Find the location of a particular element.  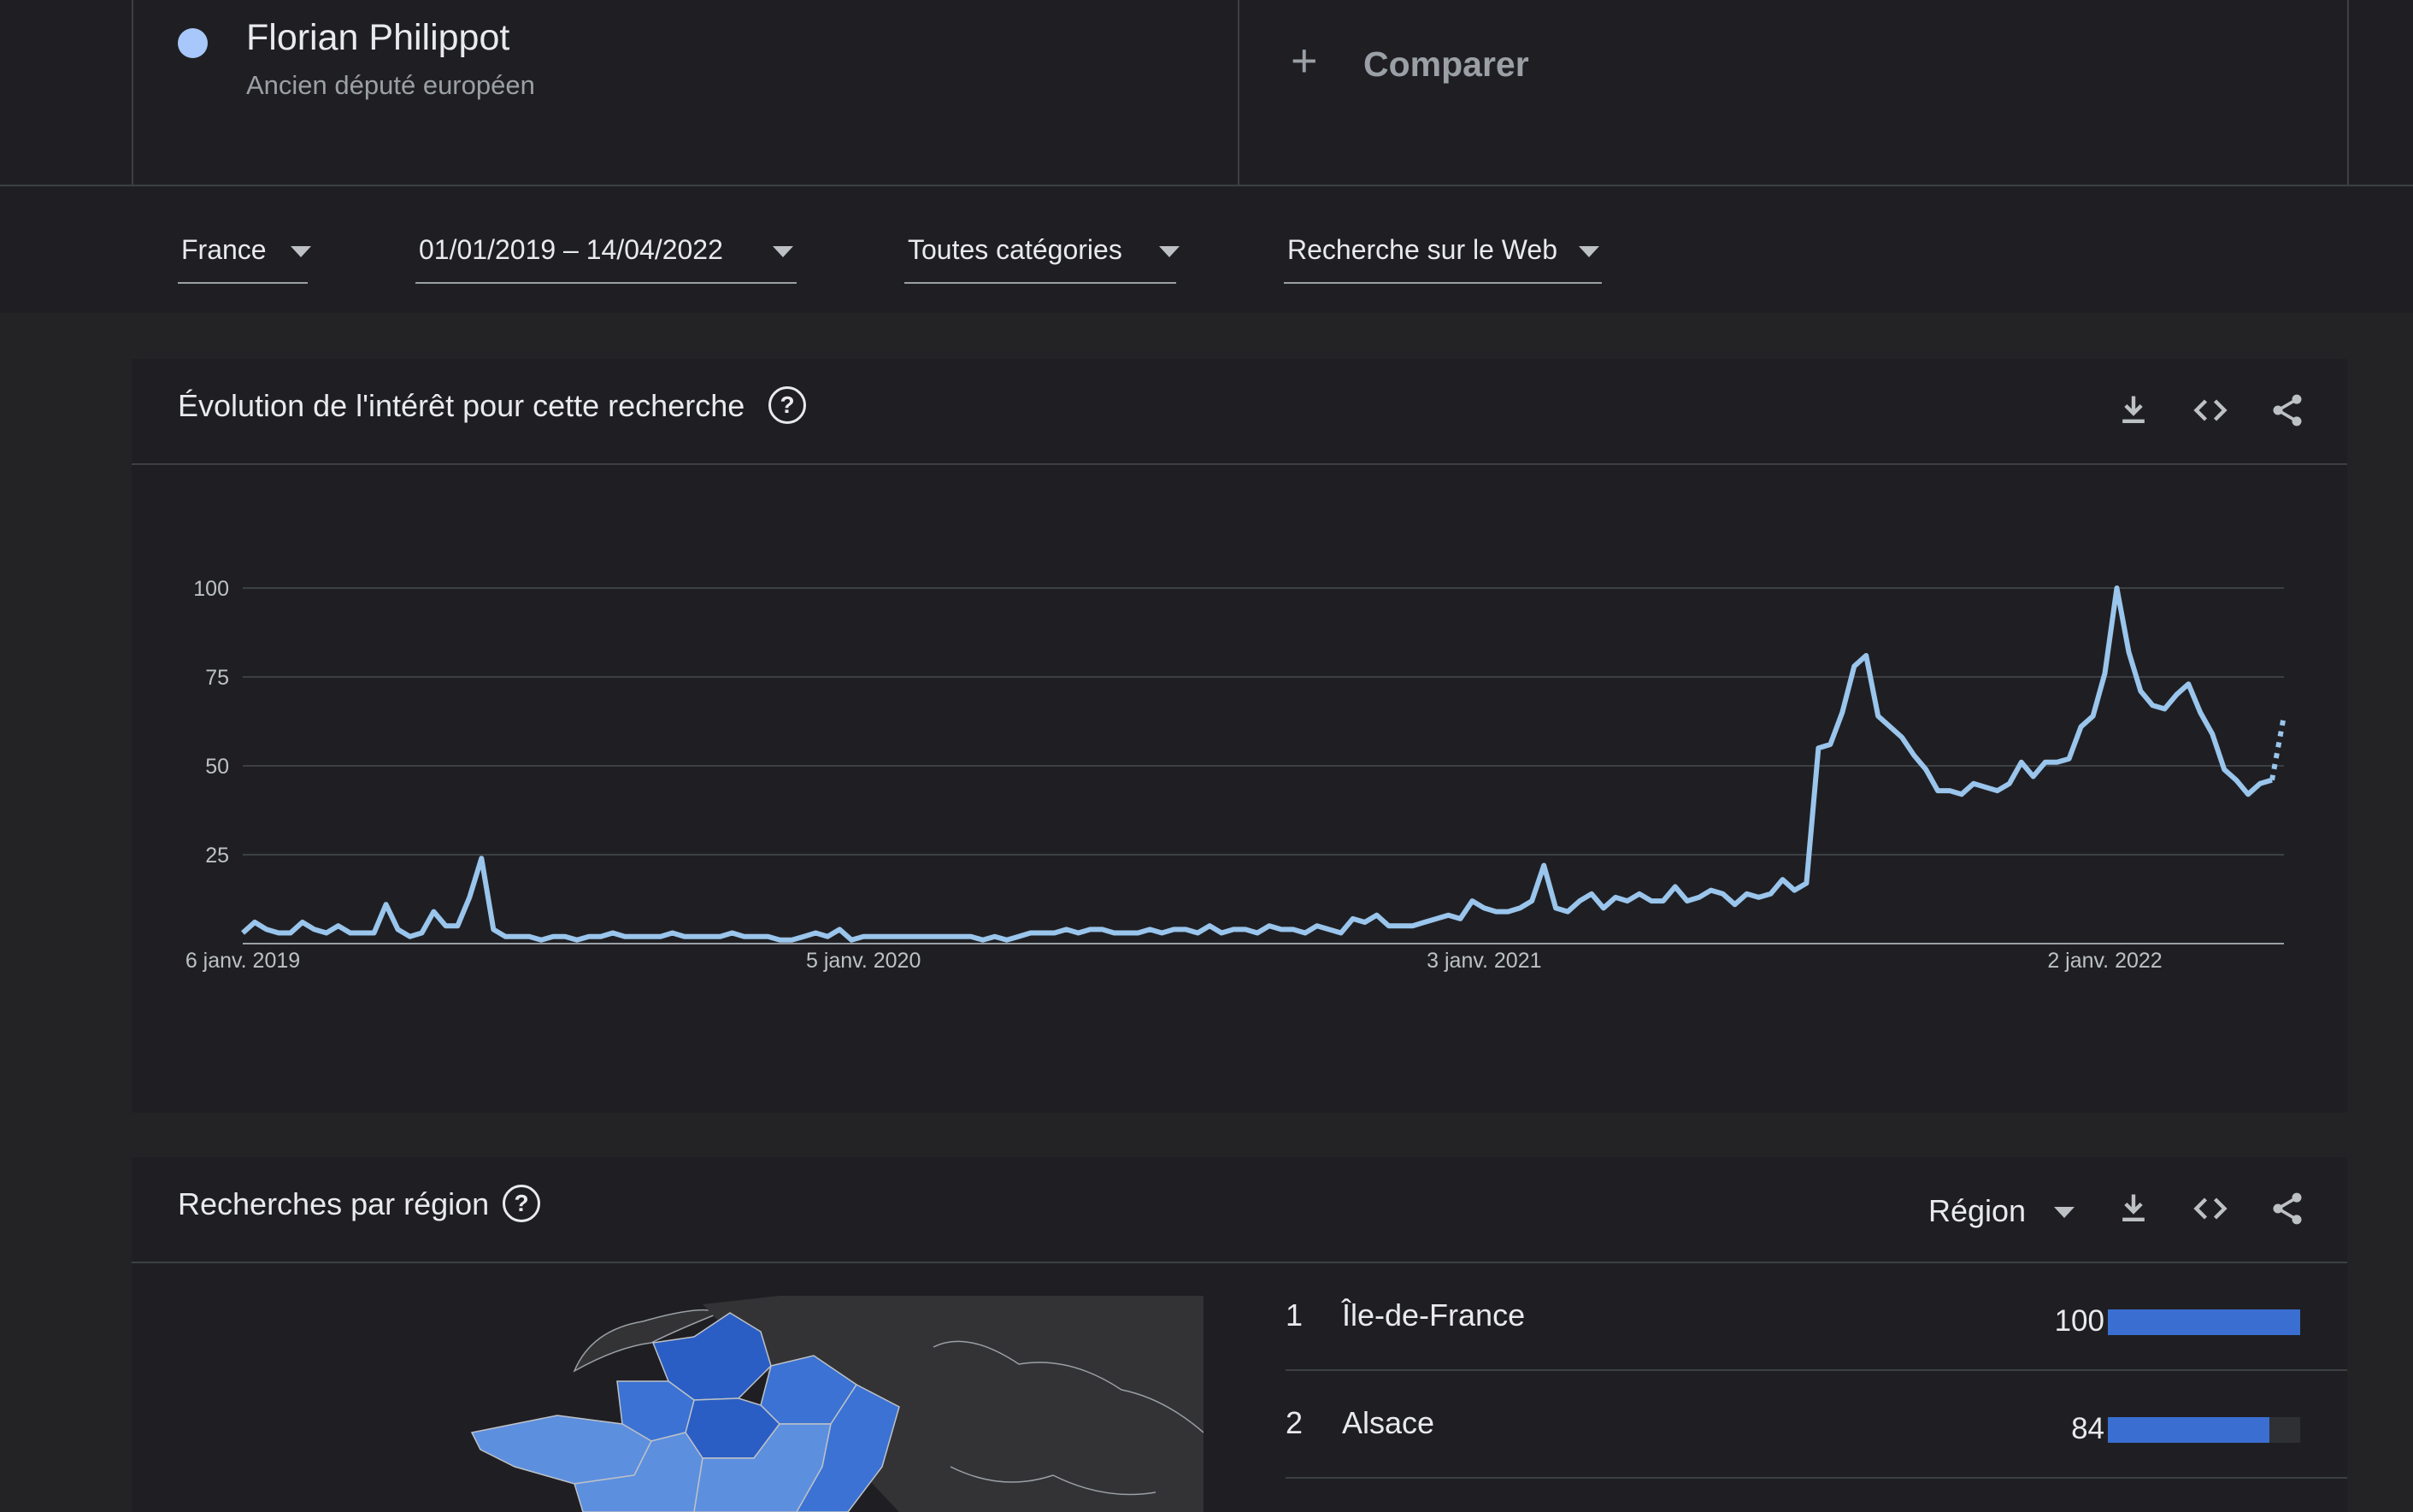

region-map is located at coordinates (812, 1404).